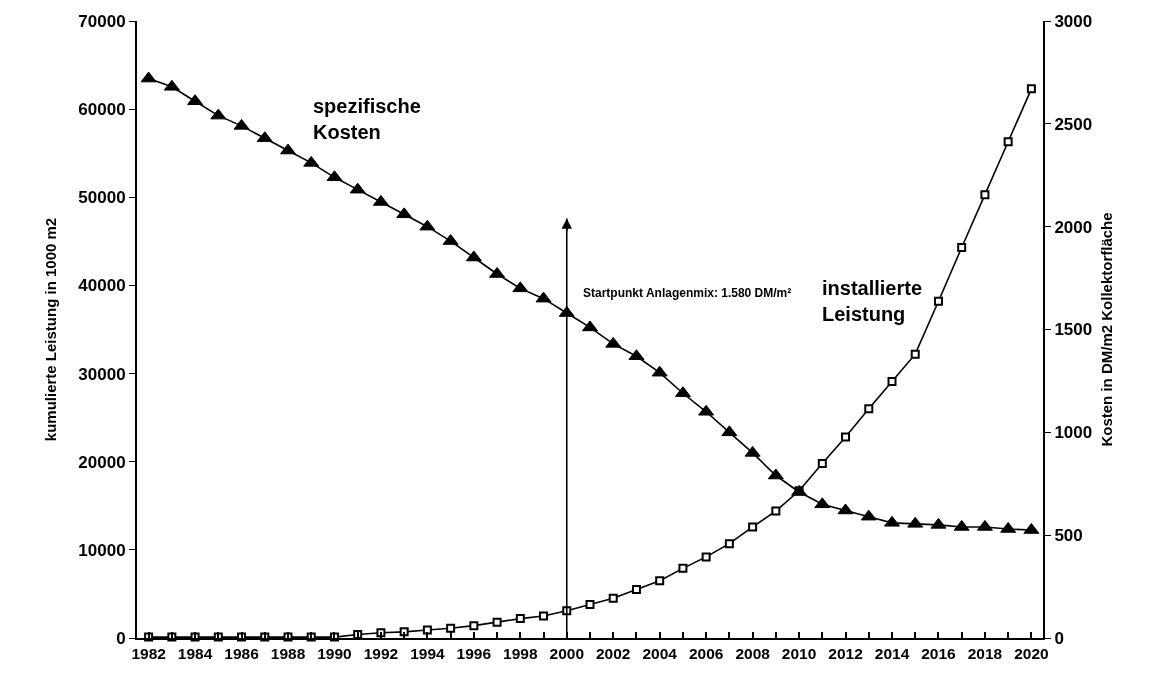  I want to click on y-tick-label: 0, so click(121, 638).